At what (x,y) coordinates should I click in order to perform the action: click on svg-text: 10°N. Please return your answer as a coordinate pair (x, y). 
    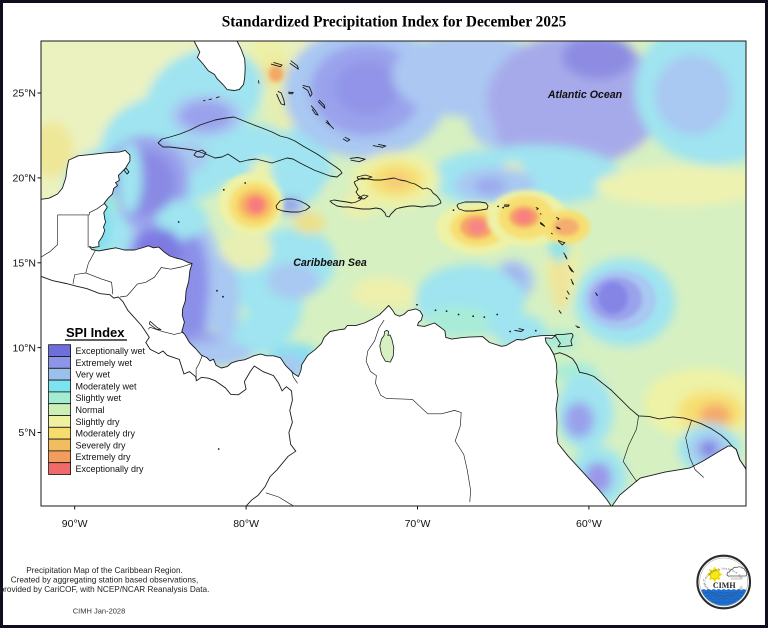
    Looking at the image, I should click on (24, 348).